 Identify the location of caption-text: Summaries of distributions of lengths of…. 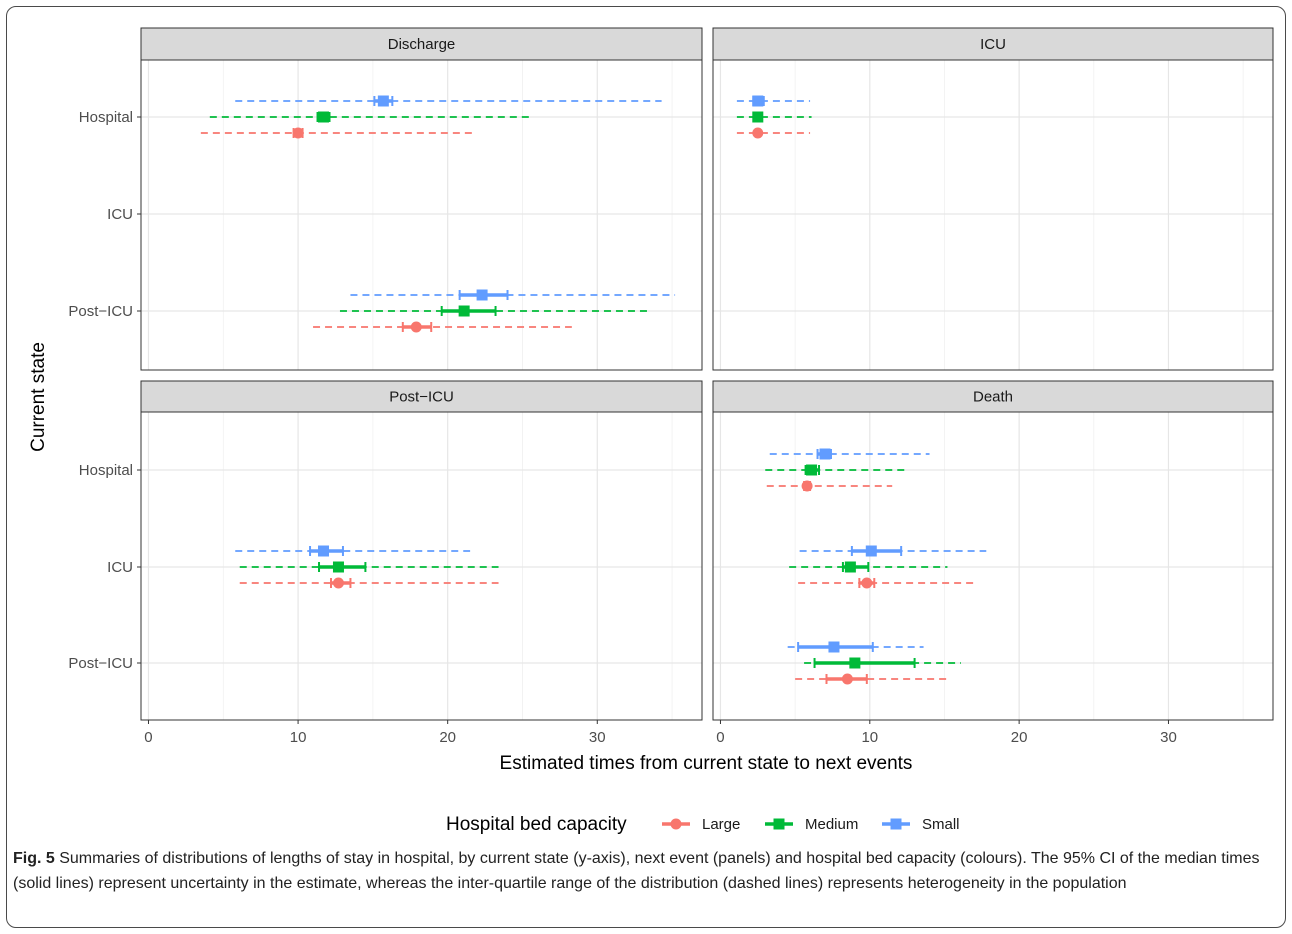
(636, 871).